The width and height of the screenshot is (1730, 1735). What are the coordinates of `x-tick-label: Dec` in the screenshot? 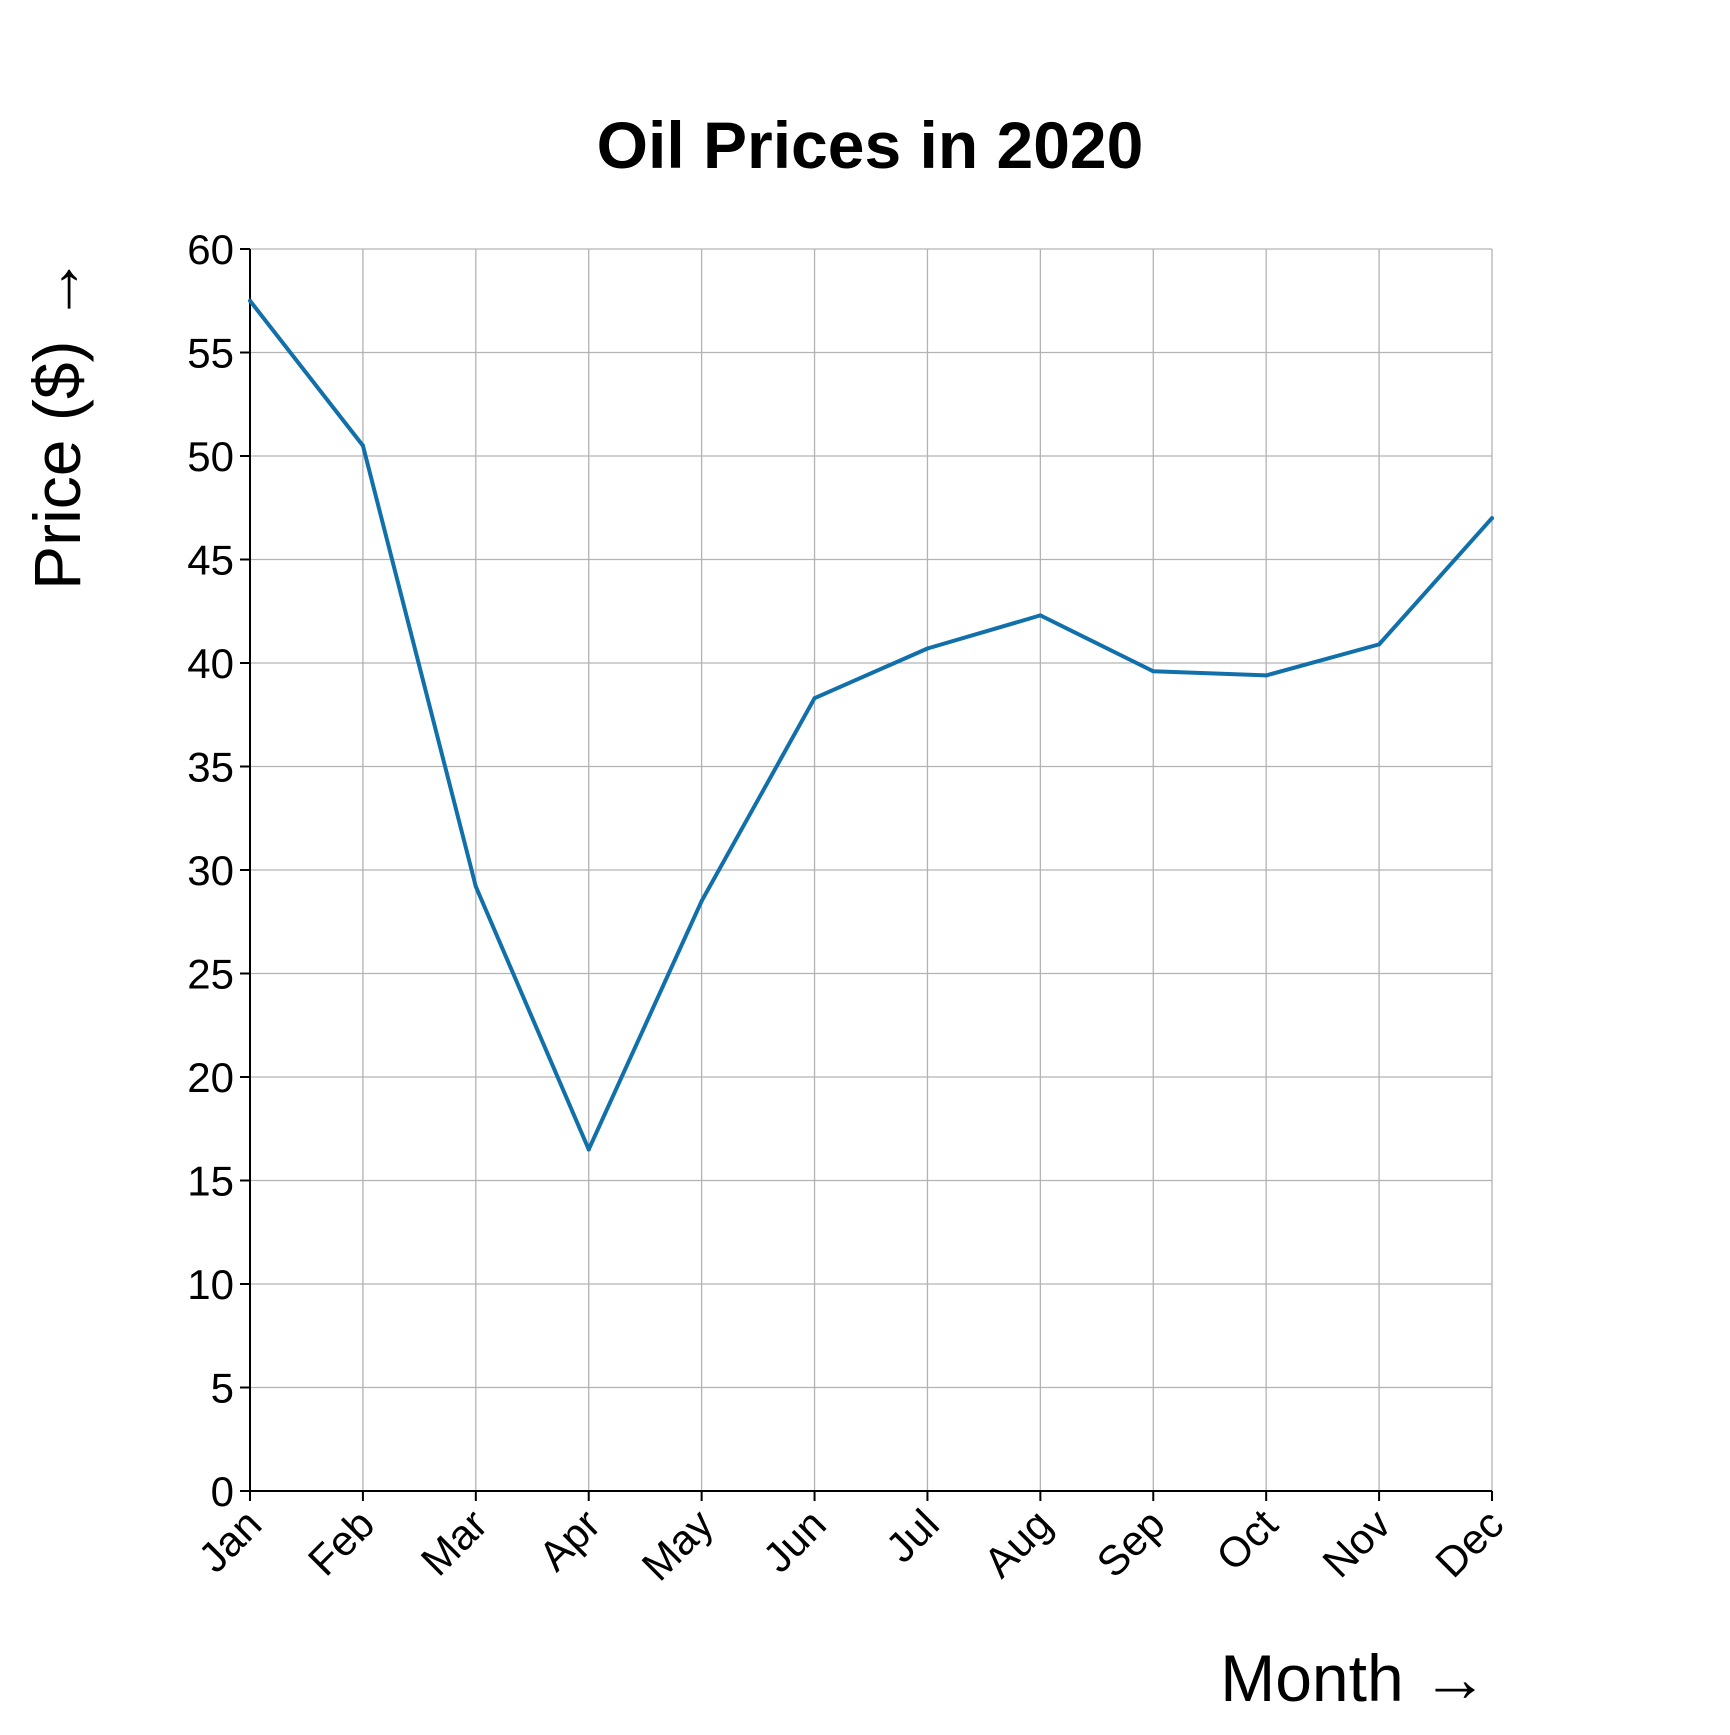 It's located at (1469, 1543).